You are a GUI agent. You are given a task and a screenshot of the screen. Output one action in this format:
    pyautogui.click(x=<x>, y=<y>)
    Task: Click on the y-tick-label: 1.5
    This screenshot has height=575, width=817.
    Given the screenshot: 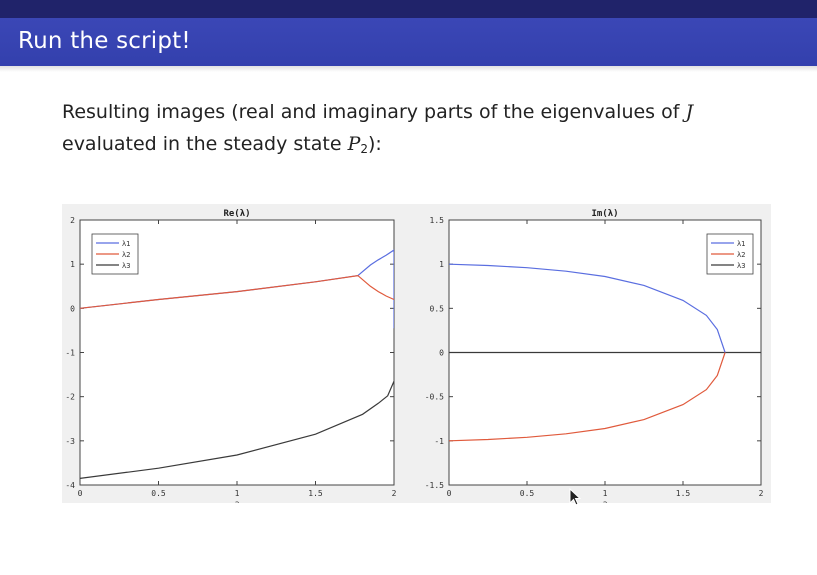 What is the action you would take?
    pyautogui.click(x=437, y=220)
    